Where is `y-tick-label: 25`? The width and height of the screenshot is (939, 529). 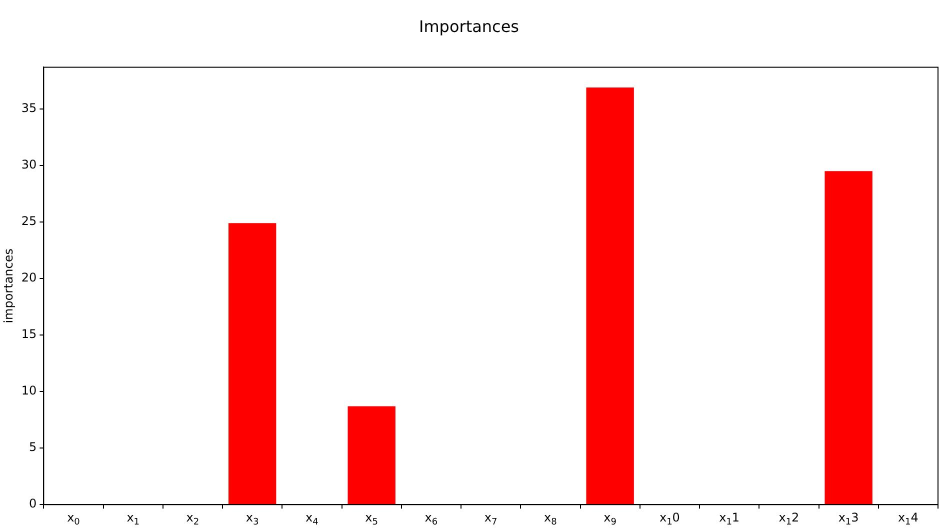 y-tick-label: 25 is located at coordinates (29, 221).